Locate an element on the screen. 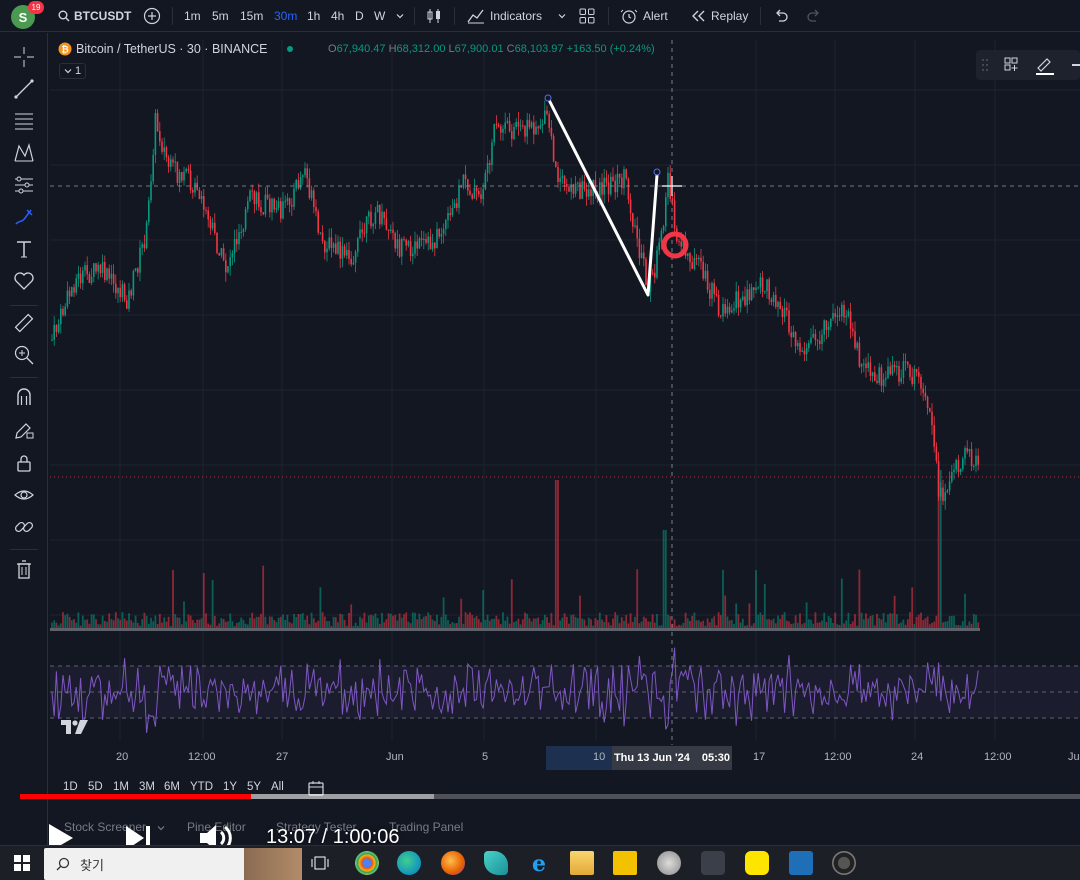 Image resolution: width=1080 pixels, height=880 pixels. remove-drawings-tool is located at coordinates (24, 570).